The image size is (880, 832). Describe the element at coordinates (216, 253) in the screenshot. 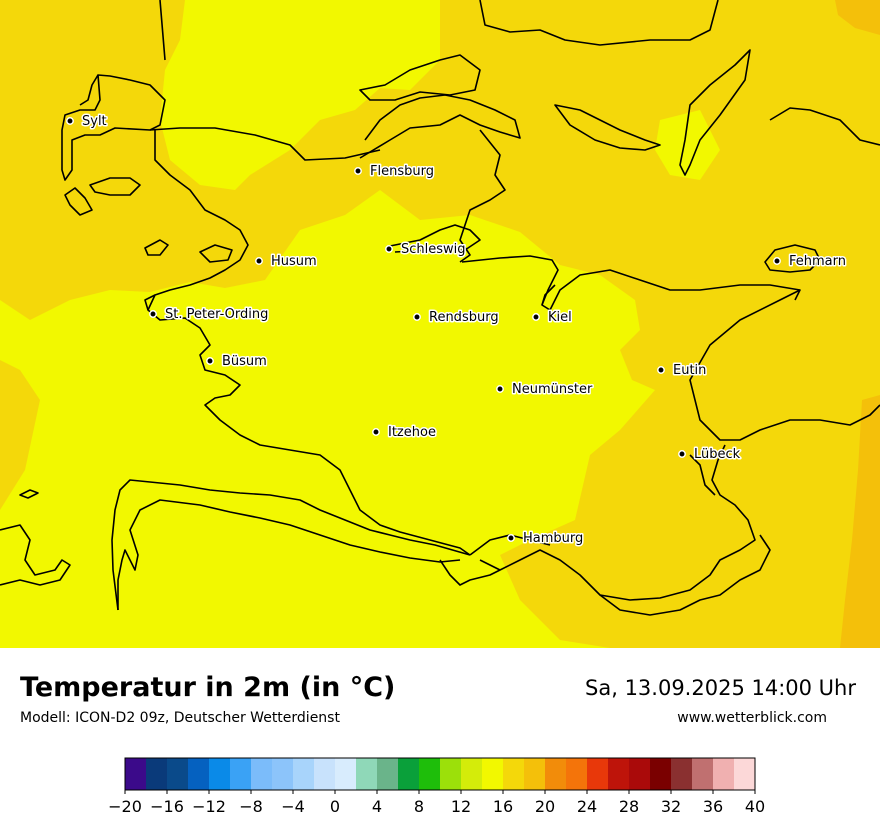

I see `nordstrand-island` at that location.